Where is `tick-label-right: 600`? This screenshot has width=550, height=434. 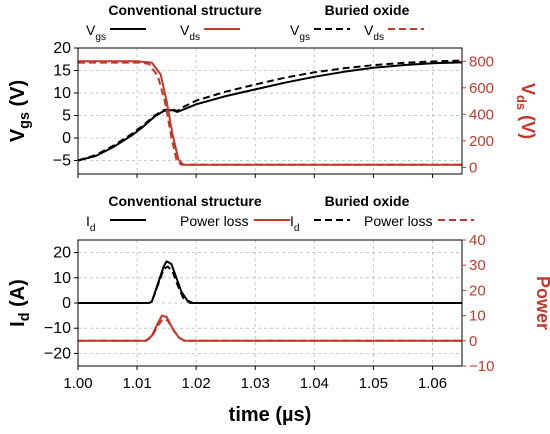
tick-label-right: 600 is located at coordinates (481, 88).